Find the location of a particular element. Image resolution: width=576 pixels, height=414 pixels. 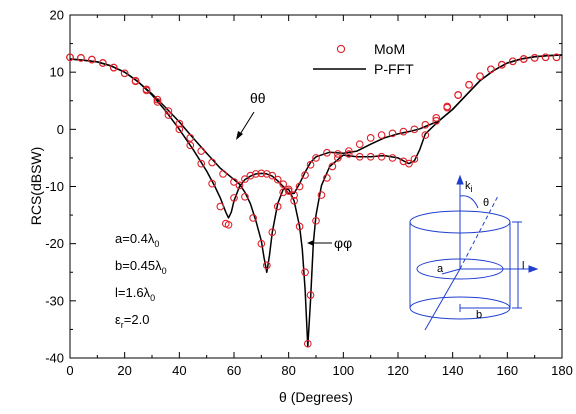

x-tick-label: 180 is located at coordinates (562, 370).